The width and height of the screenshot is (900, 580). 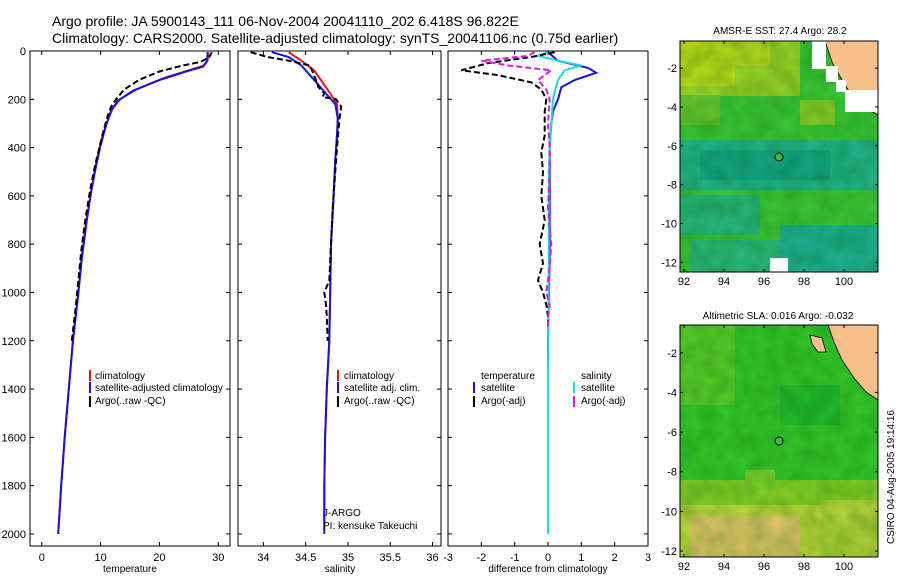 What do you see at coordinates (17, 100) in the screenshot?
I see `y-tick-label: 200` at bounding box center [17, 100].